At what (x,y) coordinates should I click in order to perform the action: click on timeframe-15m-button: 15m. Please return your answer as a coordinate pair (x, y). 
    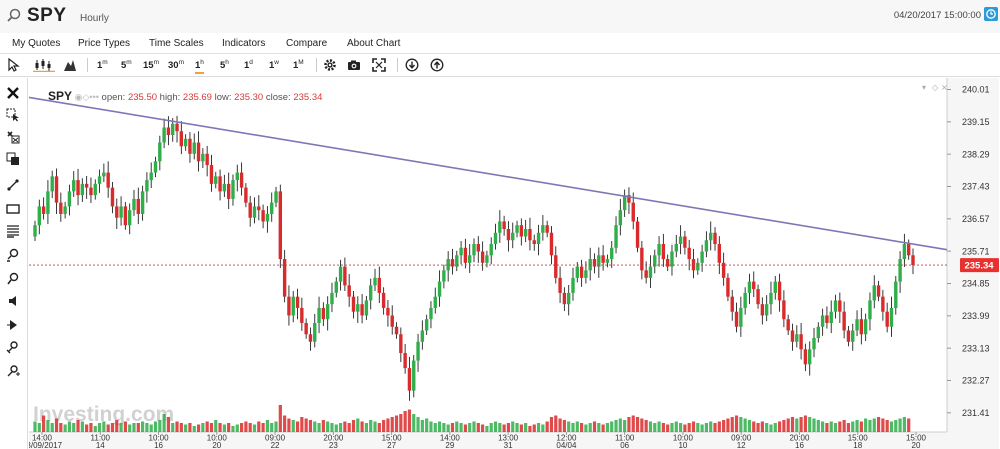
    Looking at the image, I should click on (151, 65).